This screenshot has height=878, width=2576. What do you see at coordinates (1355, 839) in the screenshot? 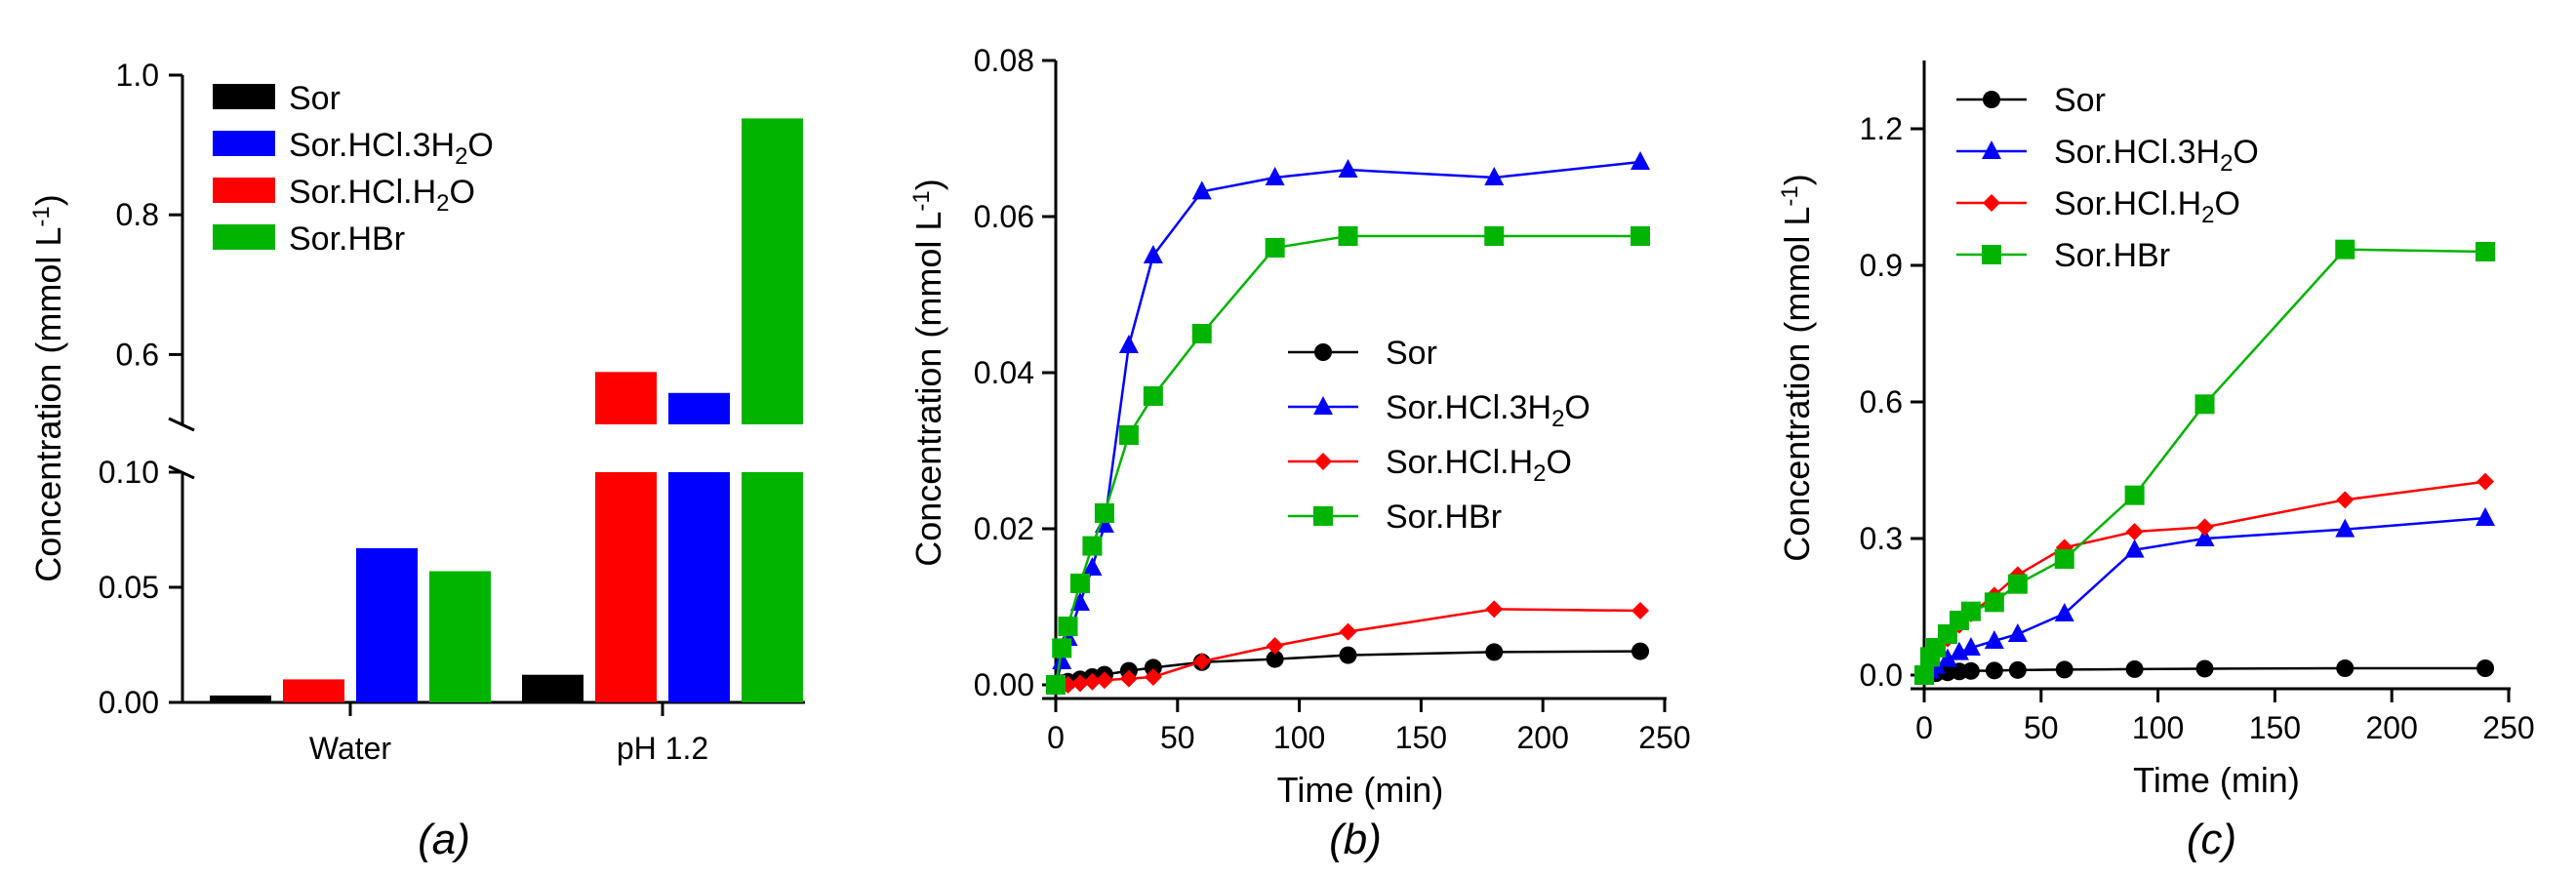
I see `panel-label-panel-b: (b)` at bounding box center [1355, 839].